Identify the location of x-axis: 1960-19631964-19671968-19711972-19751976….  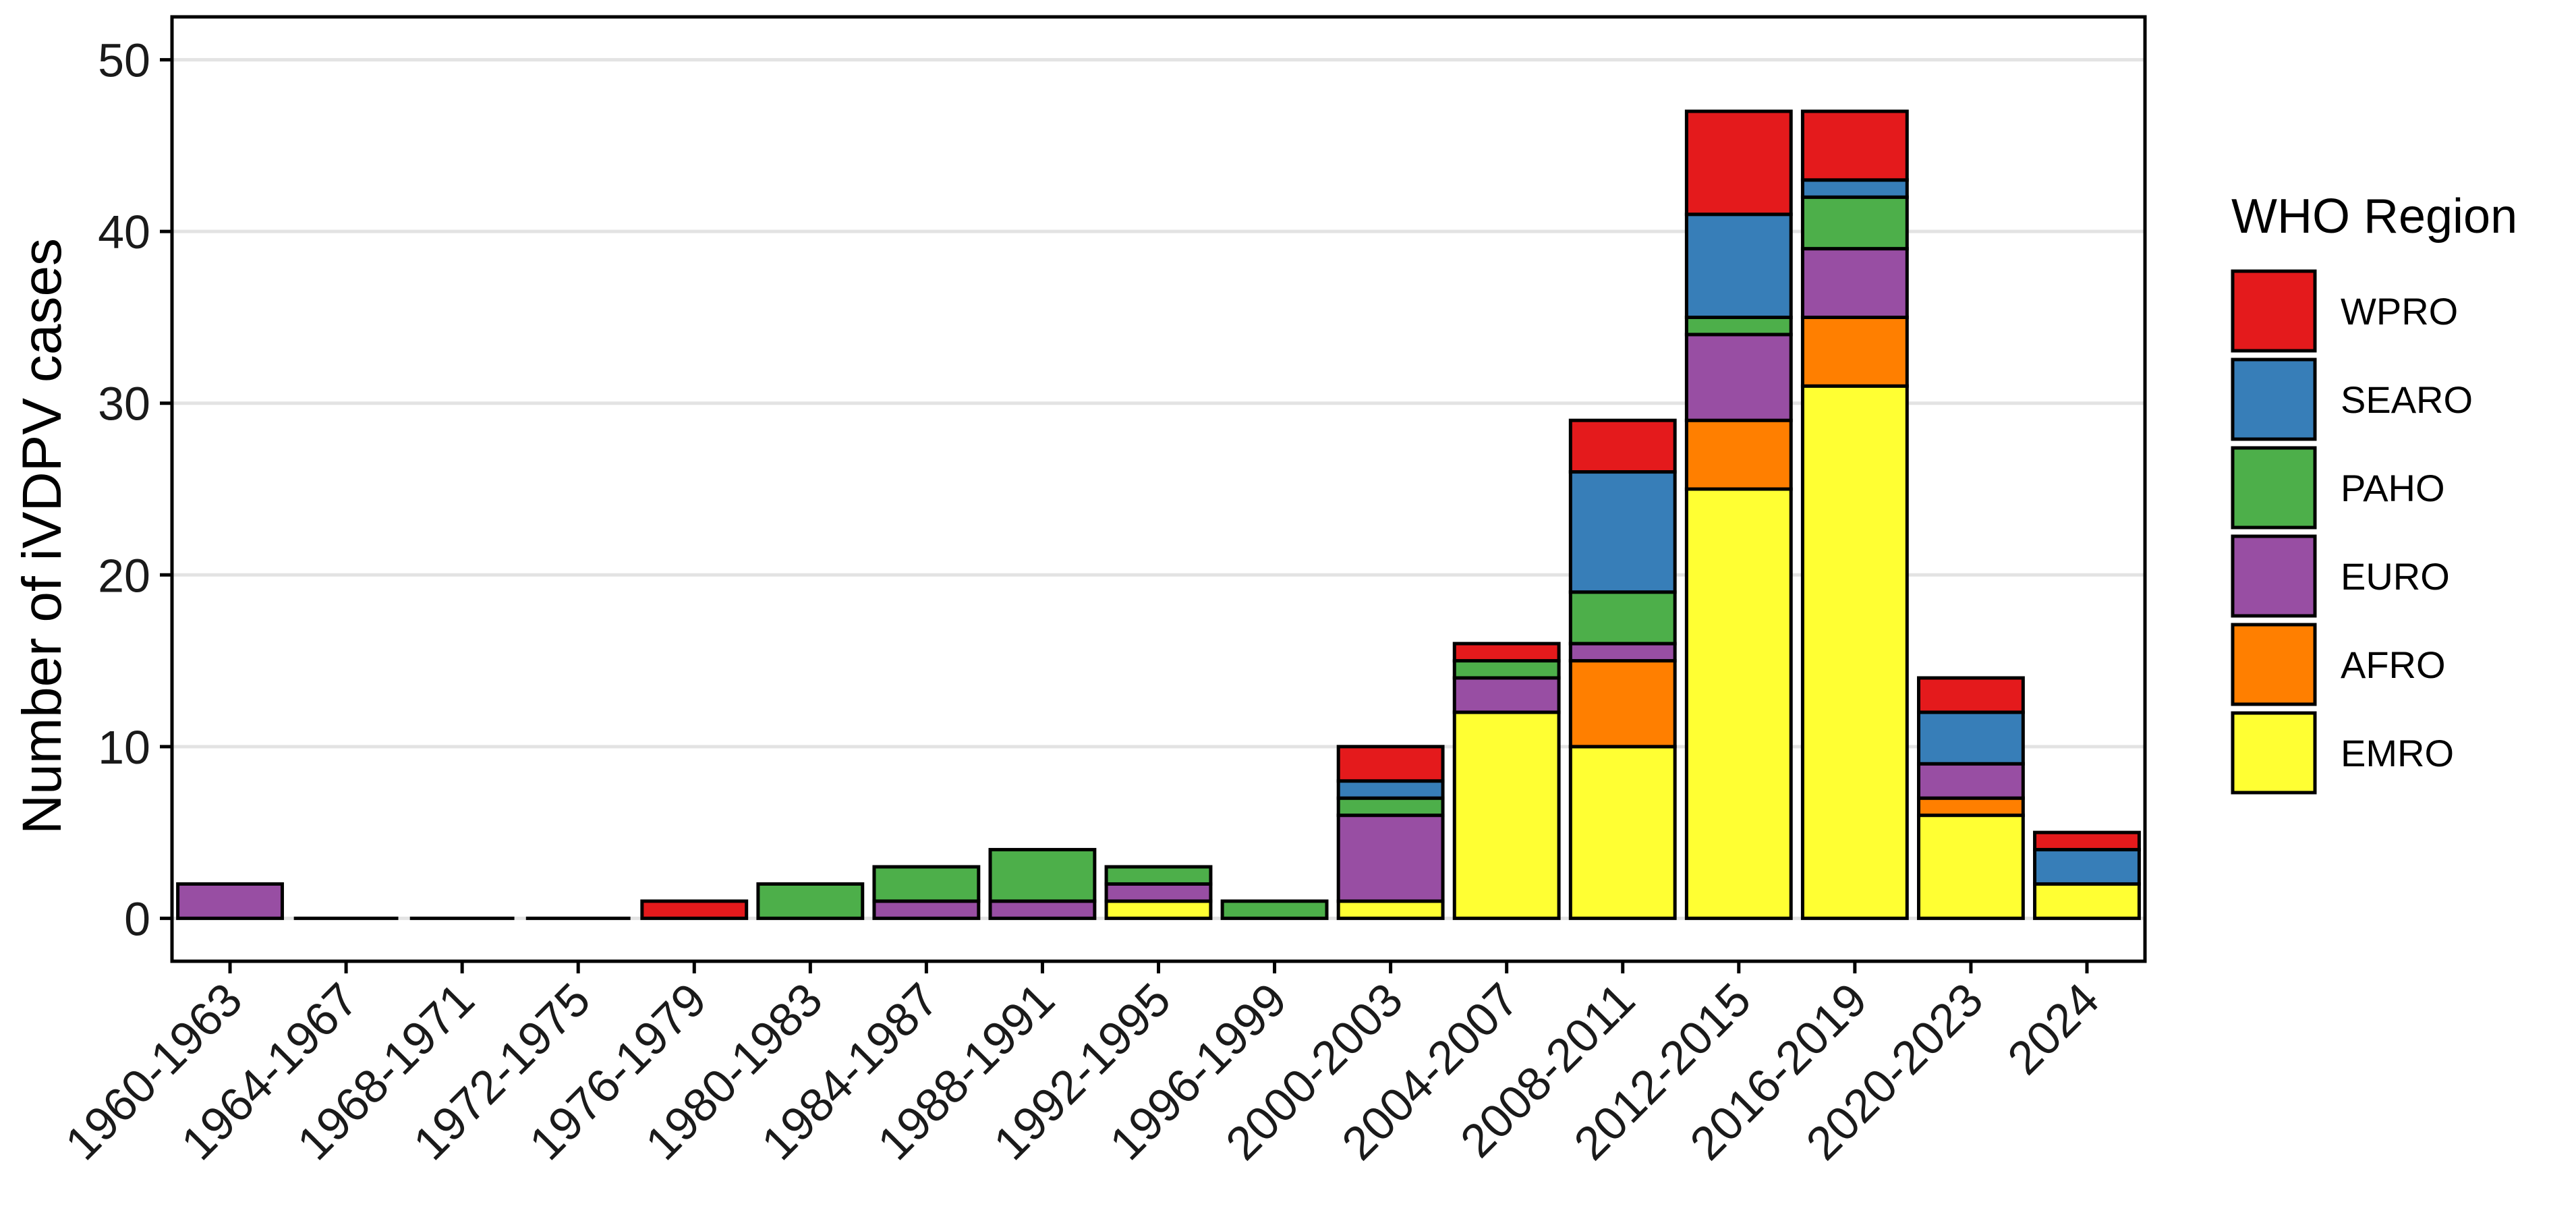
(1082, 1065).